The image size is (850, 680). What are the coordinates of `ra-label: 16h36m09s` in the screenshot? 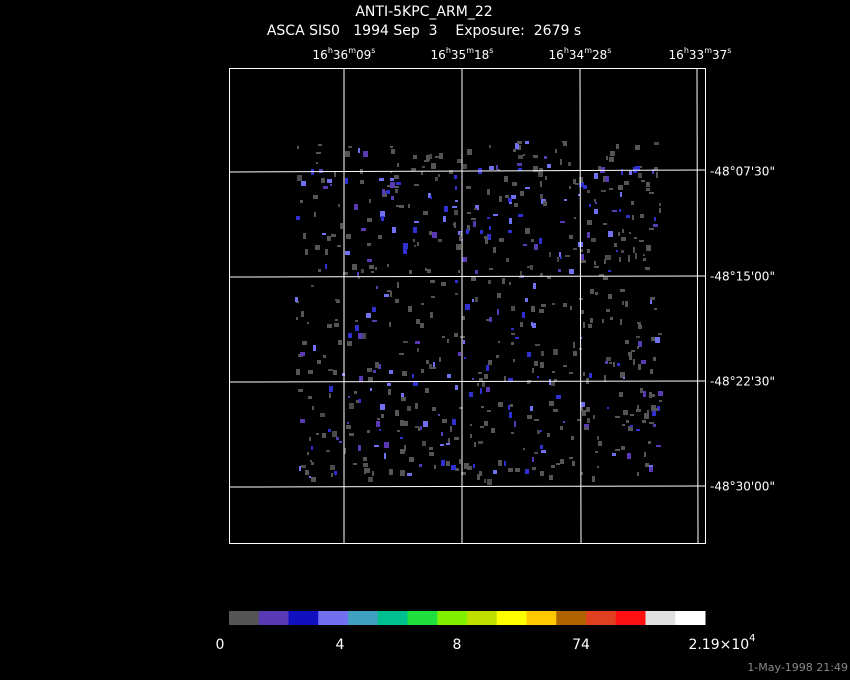 It's located at (344, 54).